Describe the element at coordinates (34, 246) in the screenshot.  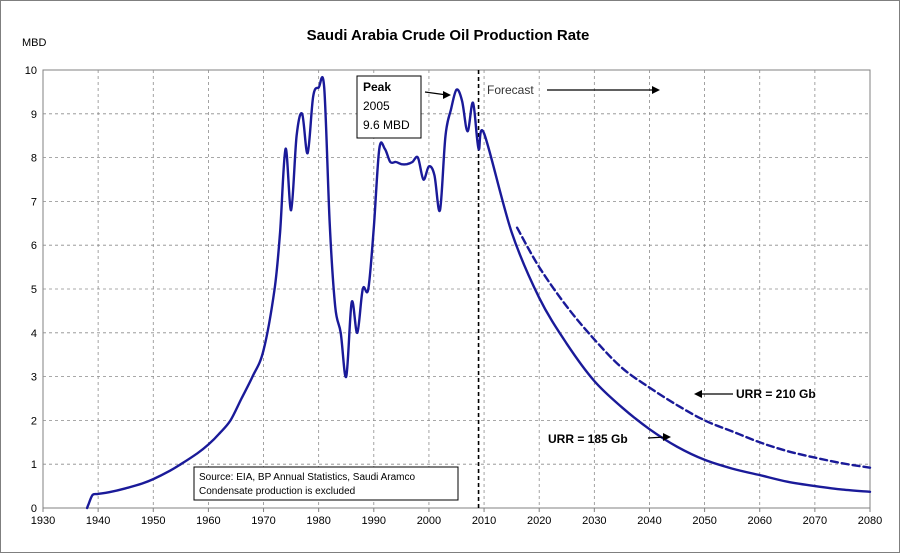
I see `y-tick-label: 6` at that location.